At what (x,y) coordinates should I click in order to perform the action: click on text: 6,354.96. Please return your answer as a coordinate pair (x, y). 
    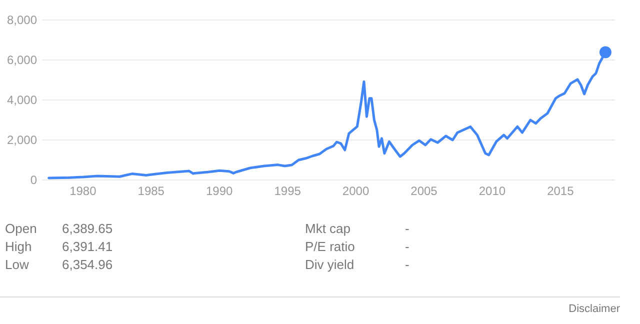
    Looking at the image, I should click on (87, 264).